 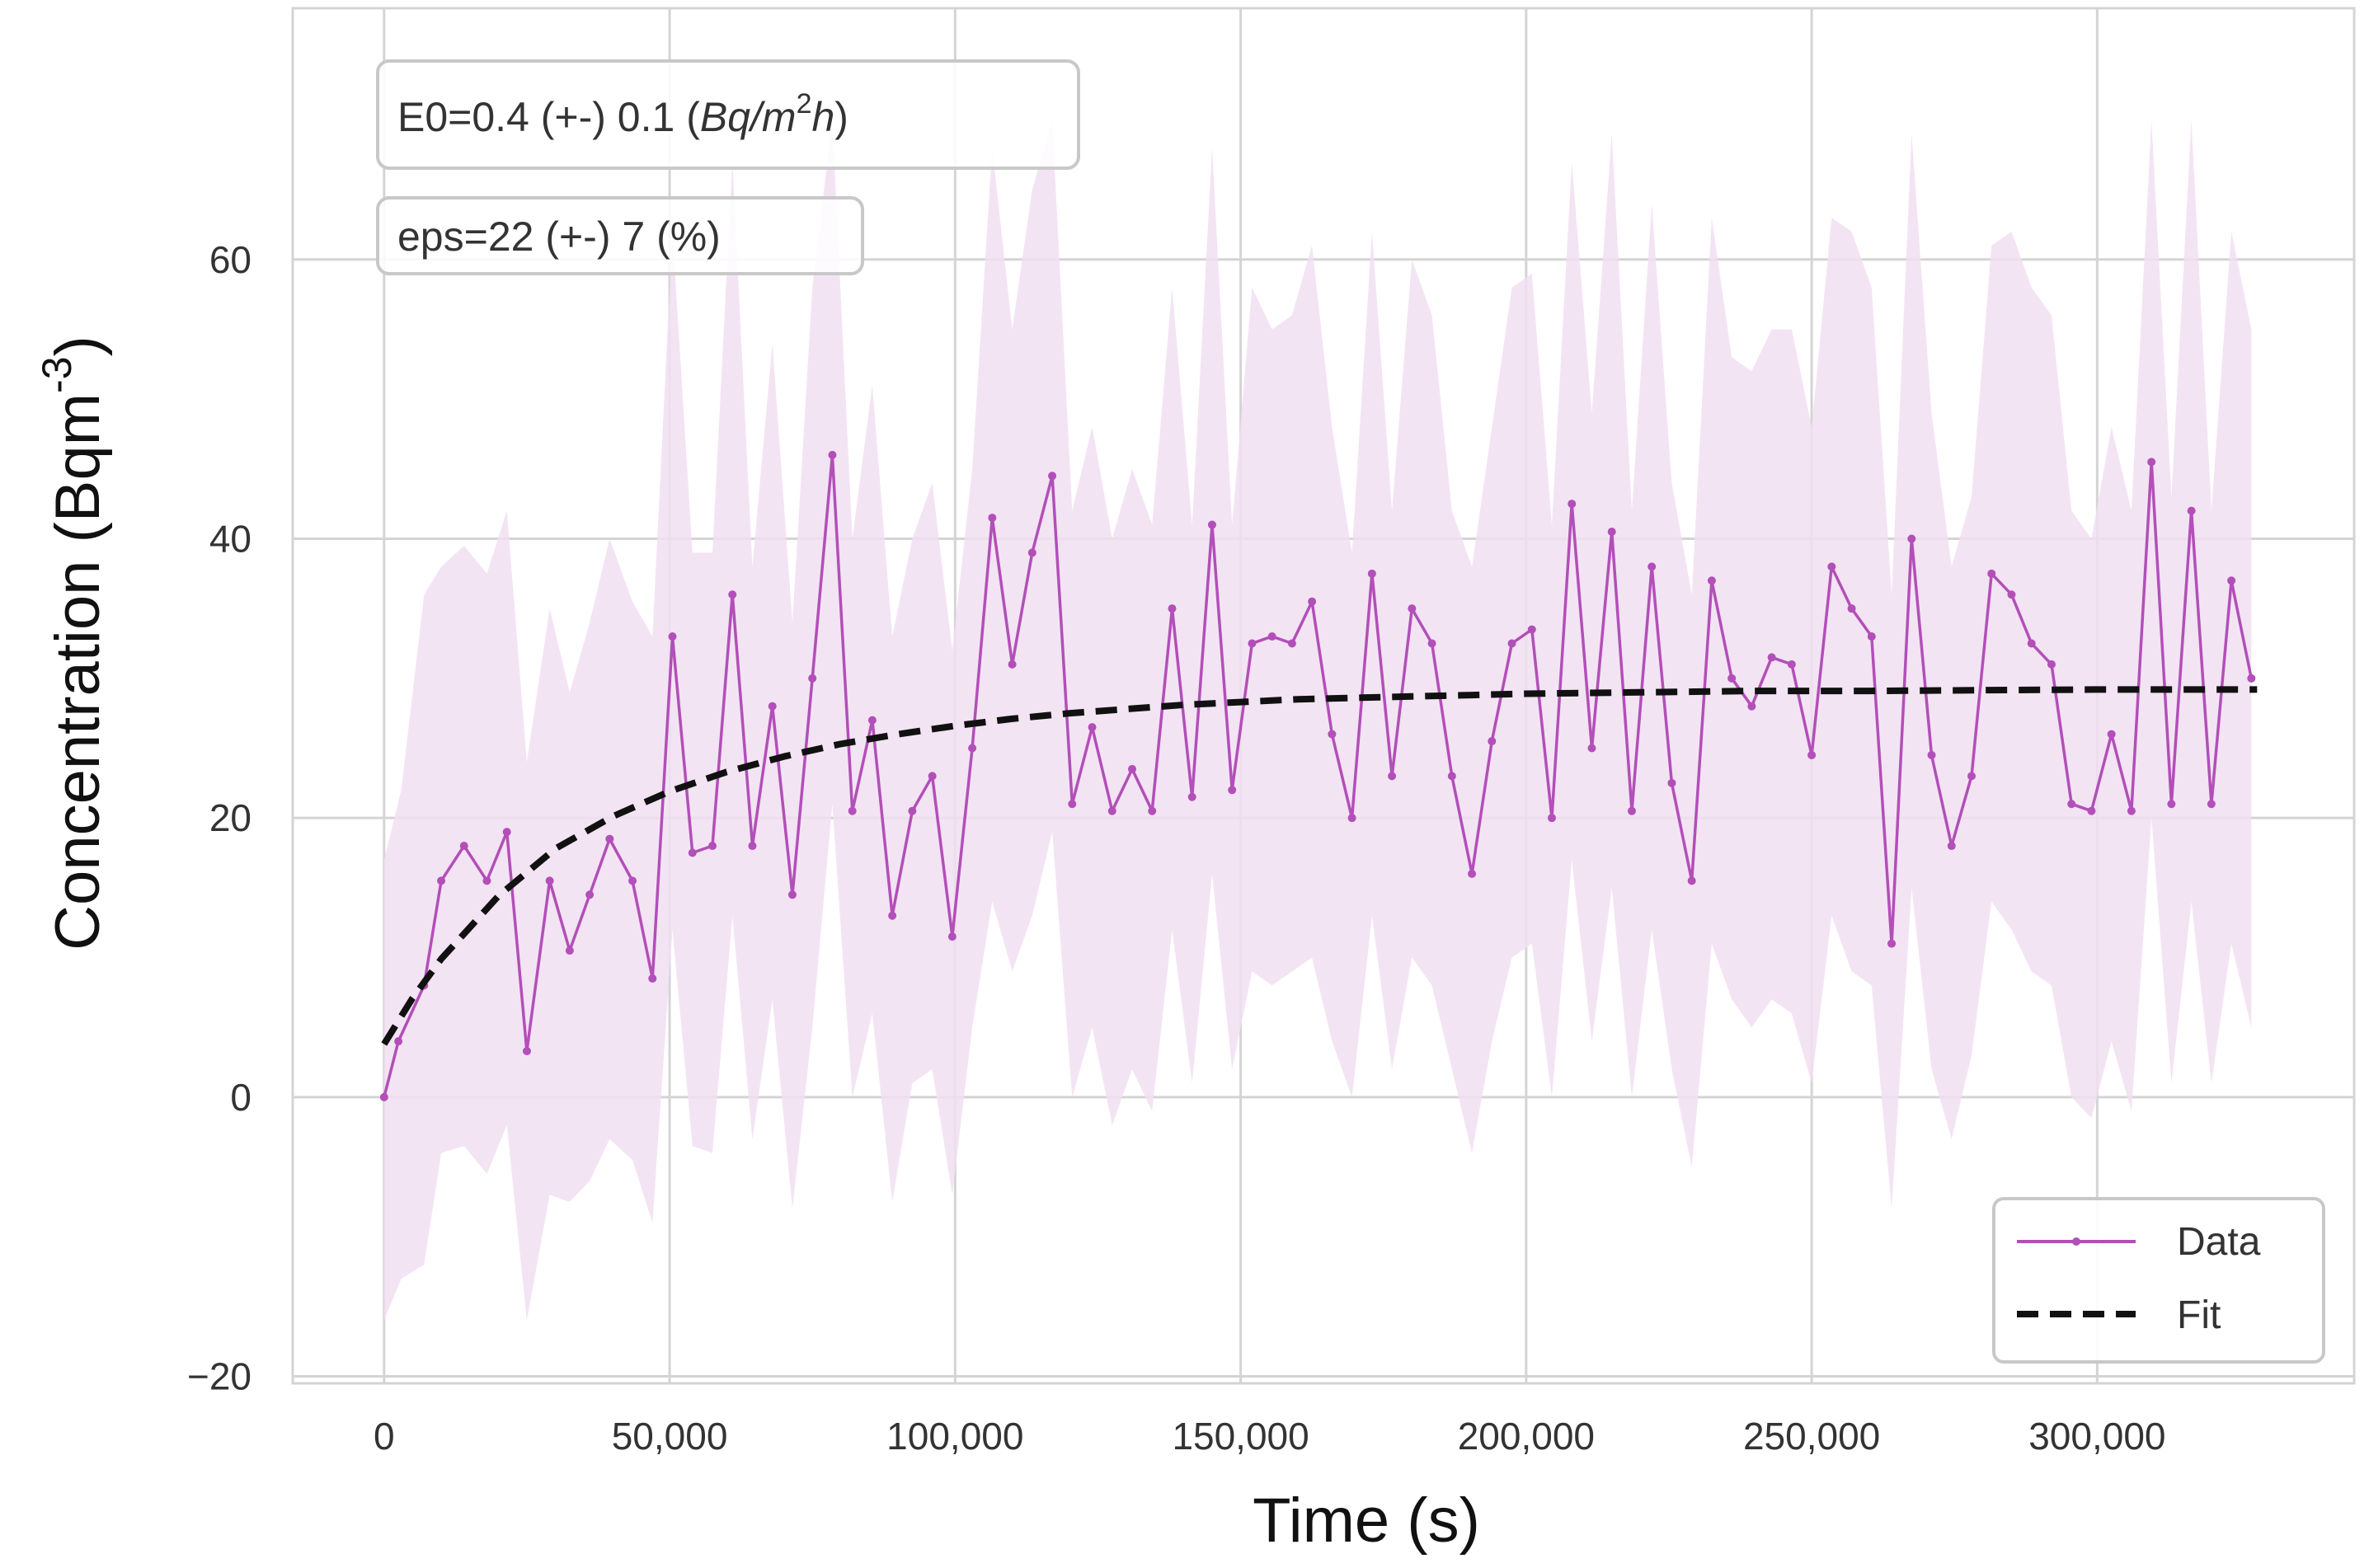 What do you see at coordinates (230, 259) in the screenshot?
I see `y-tick-label: 60` at bounding box center [230, 259].